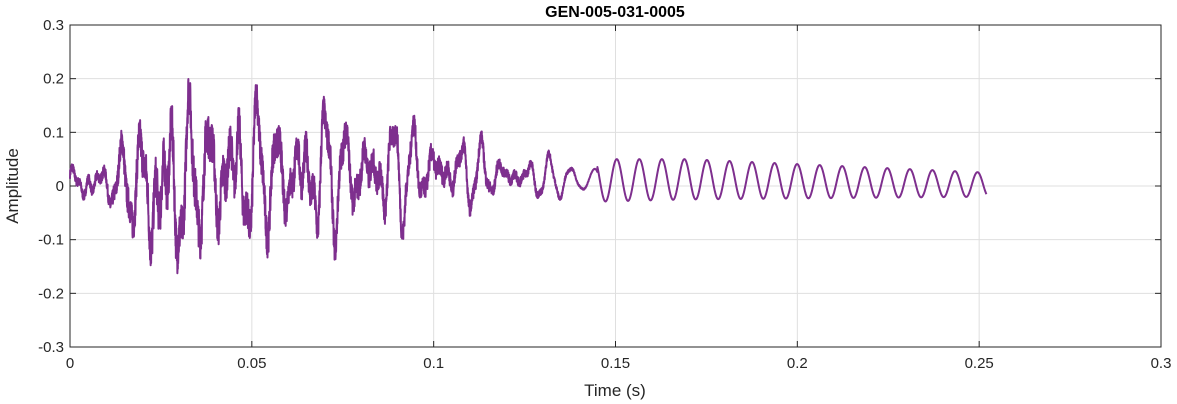  I want to click on x-tick-label: 0.3, so click(1161, 363).